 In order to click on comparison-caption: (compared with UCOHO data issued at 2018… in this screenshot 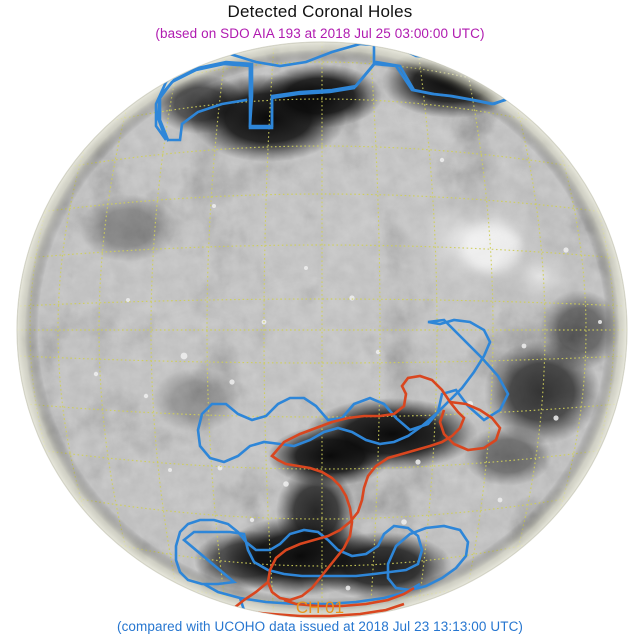, I will do `click(320, 626)`.